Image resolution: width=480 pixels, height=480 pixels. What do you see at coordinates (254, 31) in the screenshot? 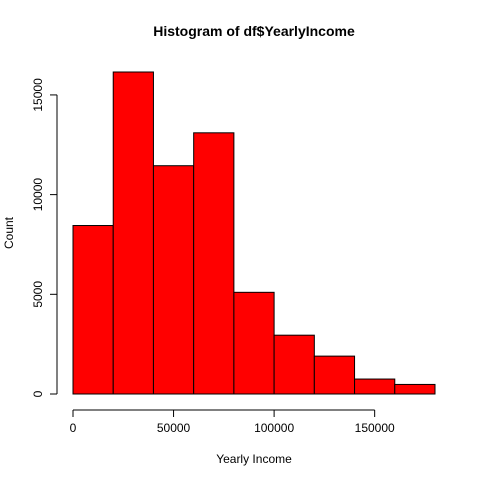
I see `chart-title: Histogram of df$YearlyIncome` at bounding box center [254, 31].